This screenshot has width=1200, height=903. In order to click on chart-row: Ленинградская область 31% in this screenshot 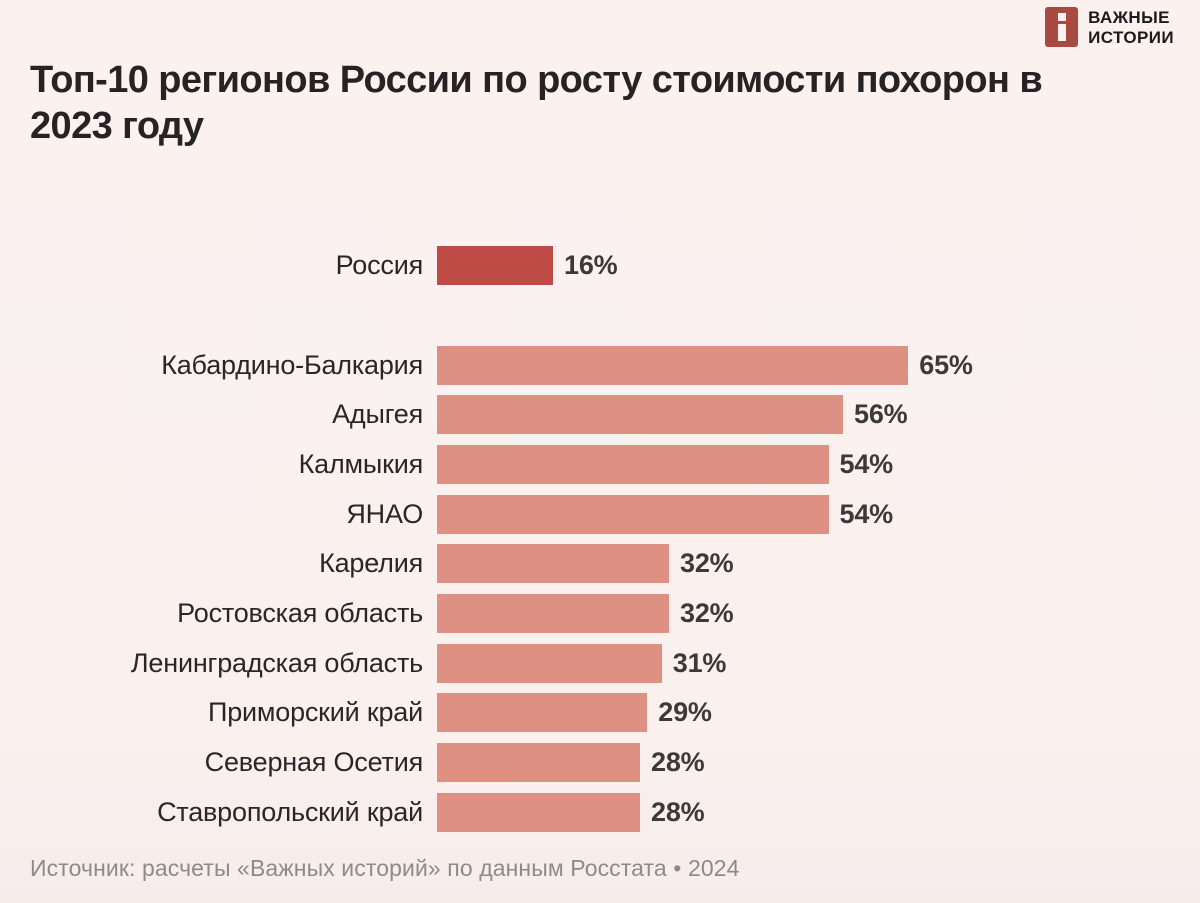, I will do `click(600, 663)`.